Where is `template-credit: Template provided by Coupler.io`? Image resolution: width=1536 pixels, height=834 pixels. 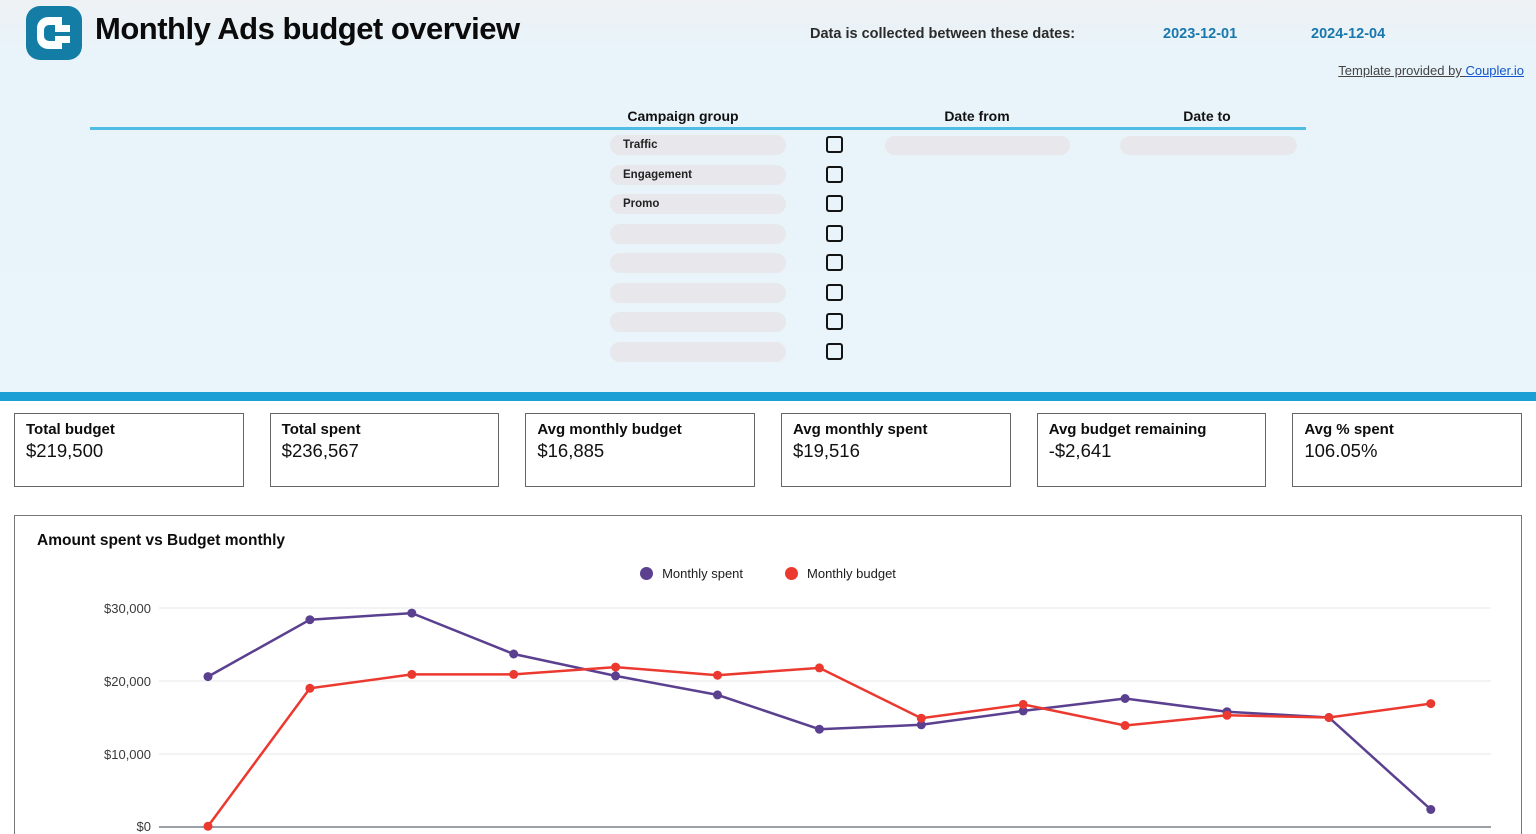 template-credit: Template provided by Coupler.io is located at coordinates (1431, 70).